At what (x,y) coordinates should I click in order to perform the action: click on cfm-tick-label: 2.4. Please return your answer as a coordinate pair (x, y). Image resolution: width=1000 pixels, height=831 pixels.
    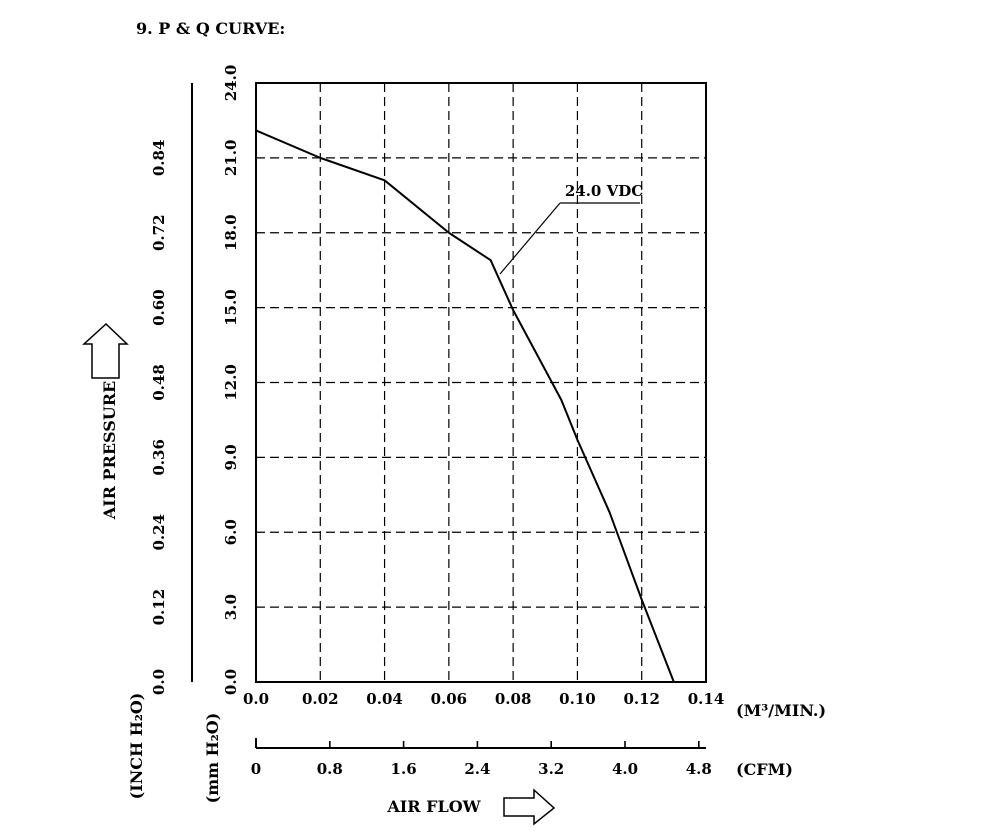
    Looking at the image, I should click on (477, 769).